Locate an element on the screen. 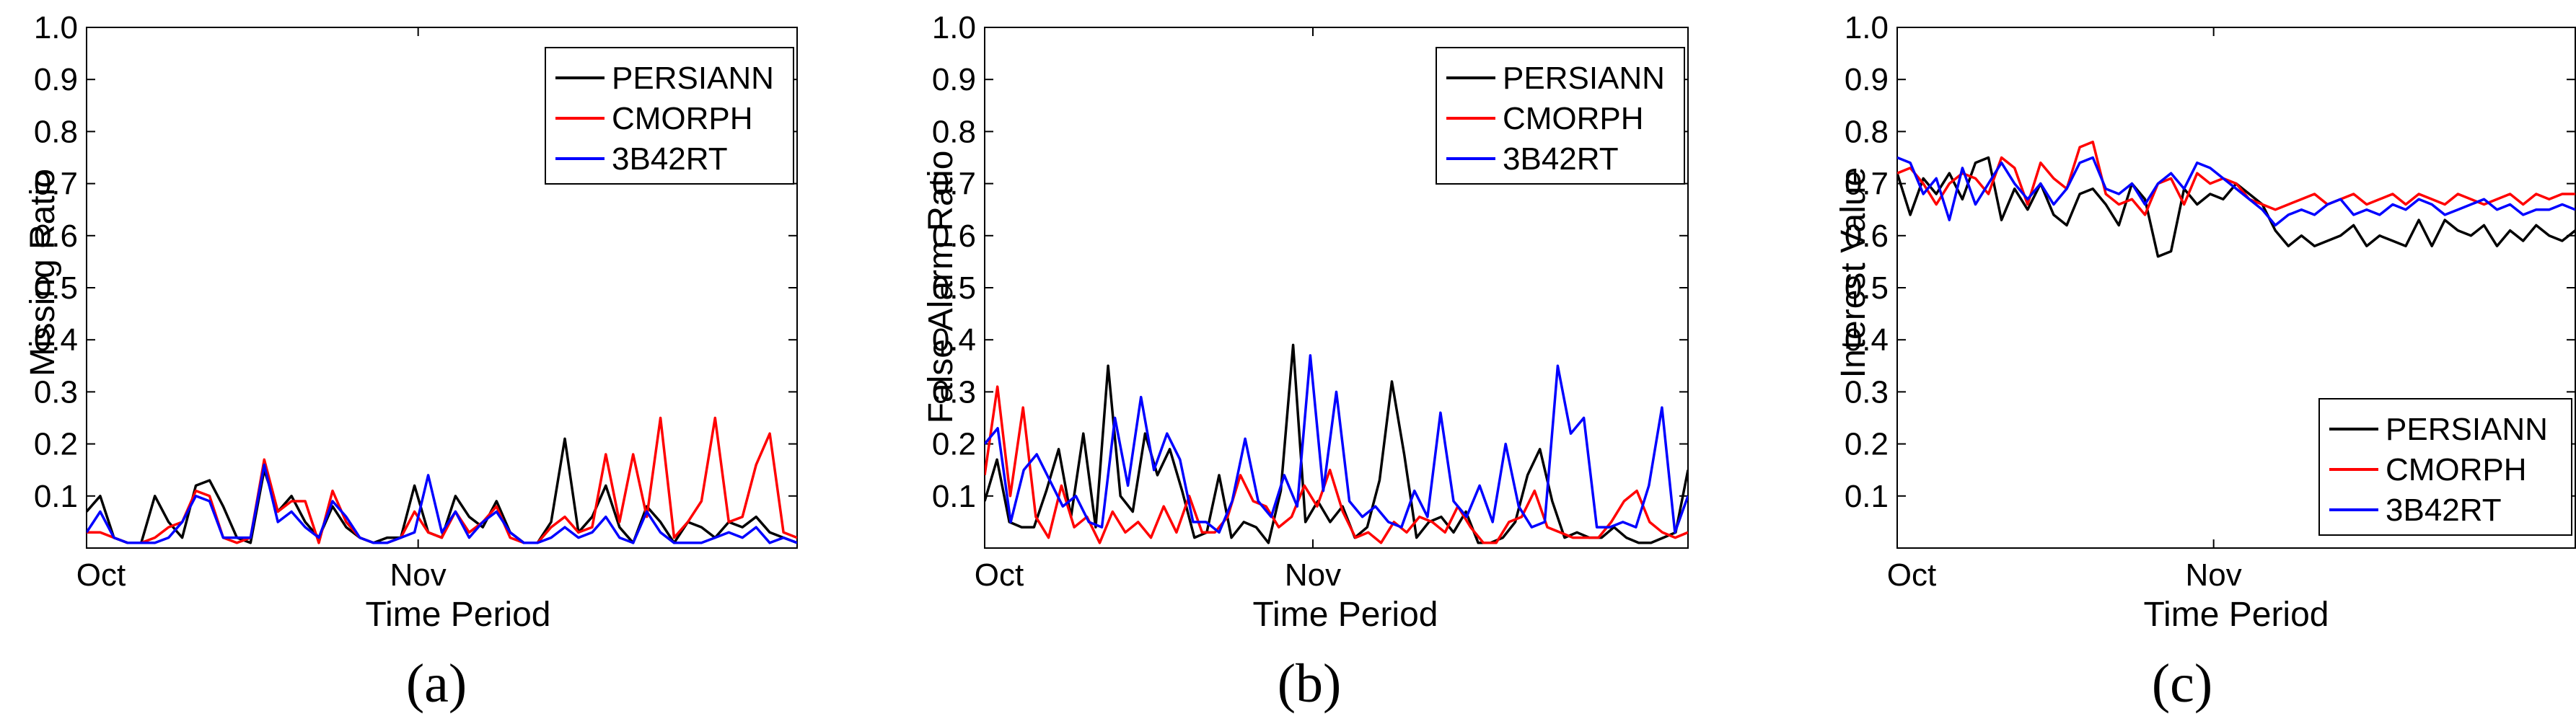  series-line-cmorph-a is located at coordinates (442, 480).